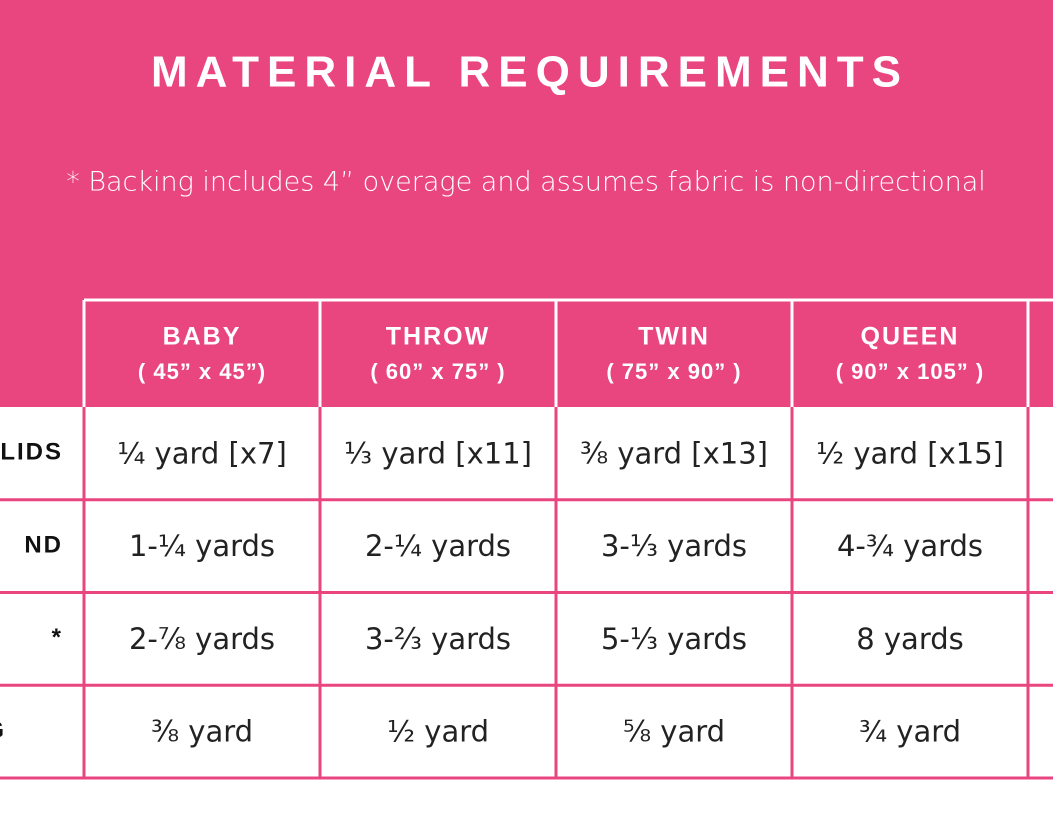 This screenshot has height=819, width=1053. What do you see at coordinates (674, 453) in the screenshot?
I see `cell: ⅜ yard [x13]` at bounding box center [674, 453].